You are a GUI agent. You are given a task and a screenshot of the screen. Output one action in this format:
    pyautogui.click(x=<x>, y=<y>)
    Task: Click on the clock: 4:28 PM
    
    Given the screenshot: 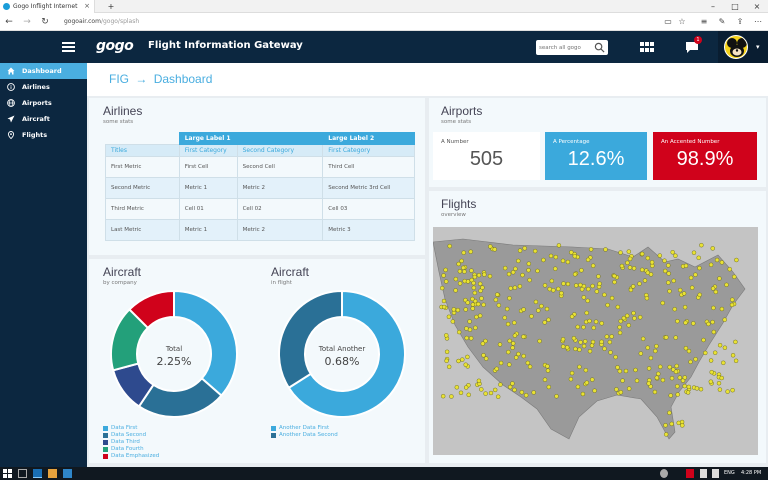 What is the action you would take?
    pyautogui.click(x=751, y=473)
    